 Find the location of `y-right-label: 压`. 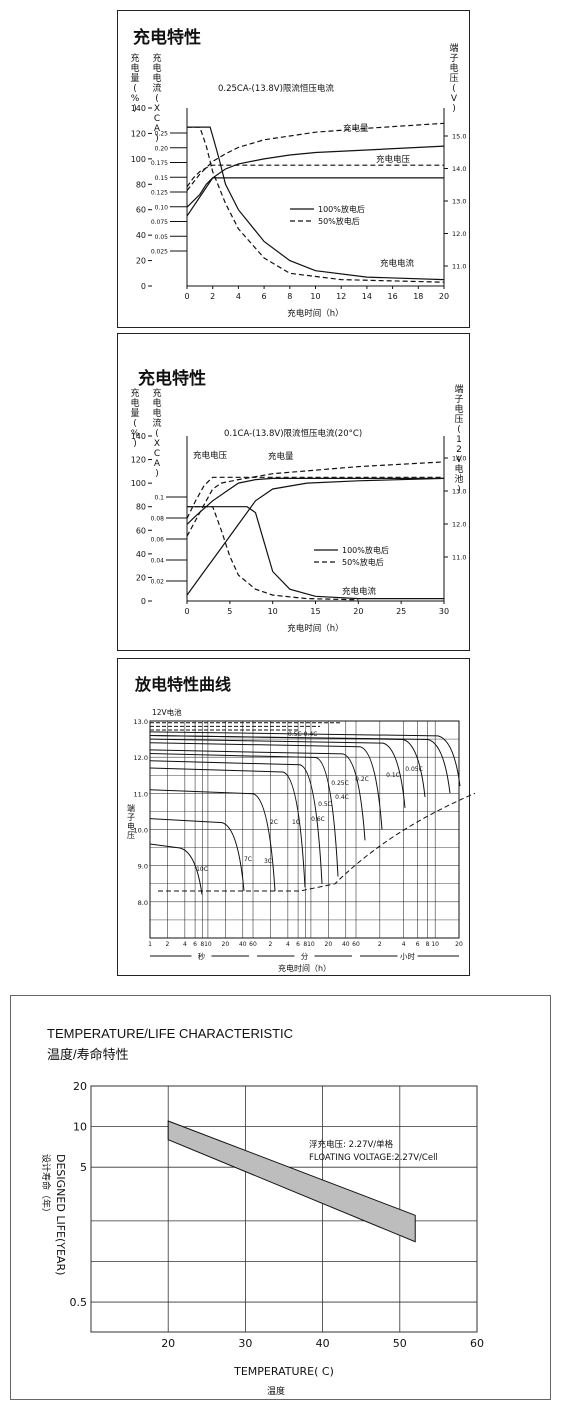

y-right-label: 压 is located at coordinates (453, 78).